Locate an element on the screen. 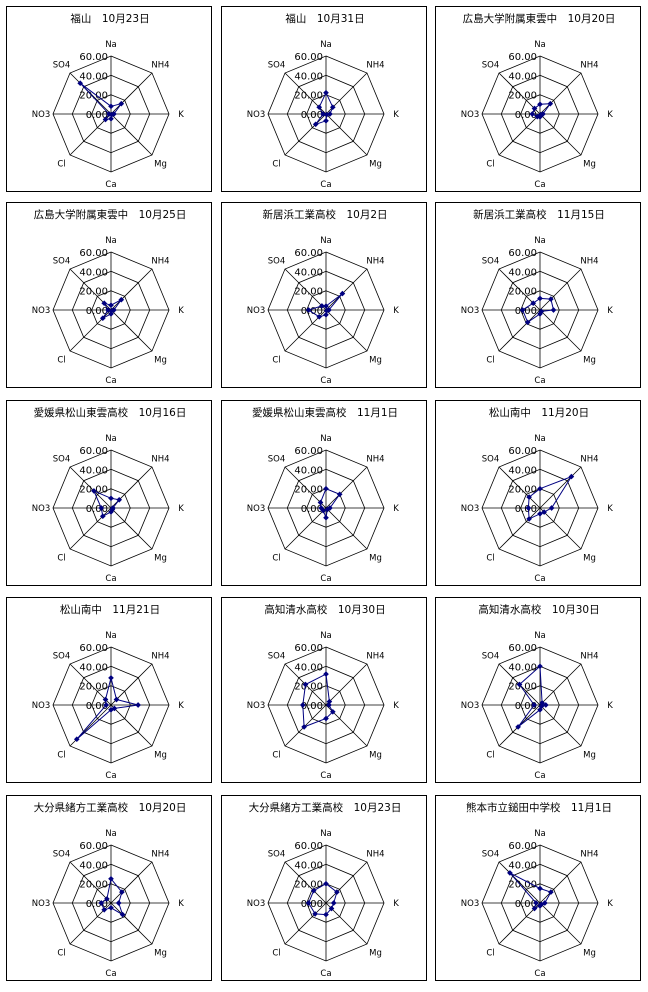 This screenshot has width=648, height=992. chart-title: 大分県緒方工業高校 10月23日 is located at coordinates (325, 807).